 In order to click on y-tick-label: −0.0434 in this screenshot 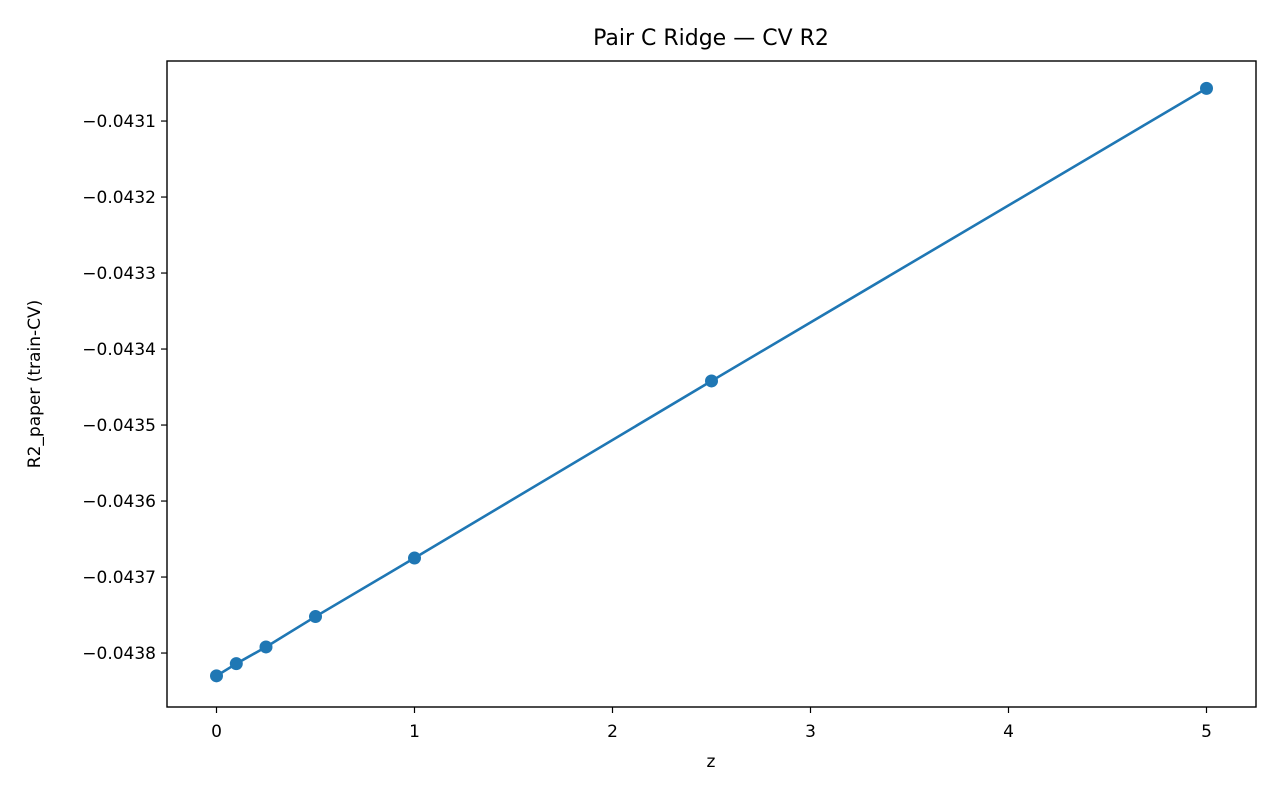, I will do `click(119, 350)`.